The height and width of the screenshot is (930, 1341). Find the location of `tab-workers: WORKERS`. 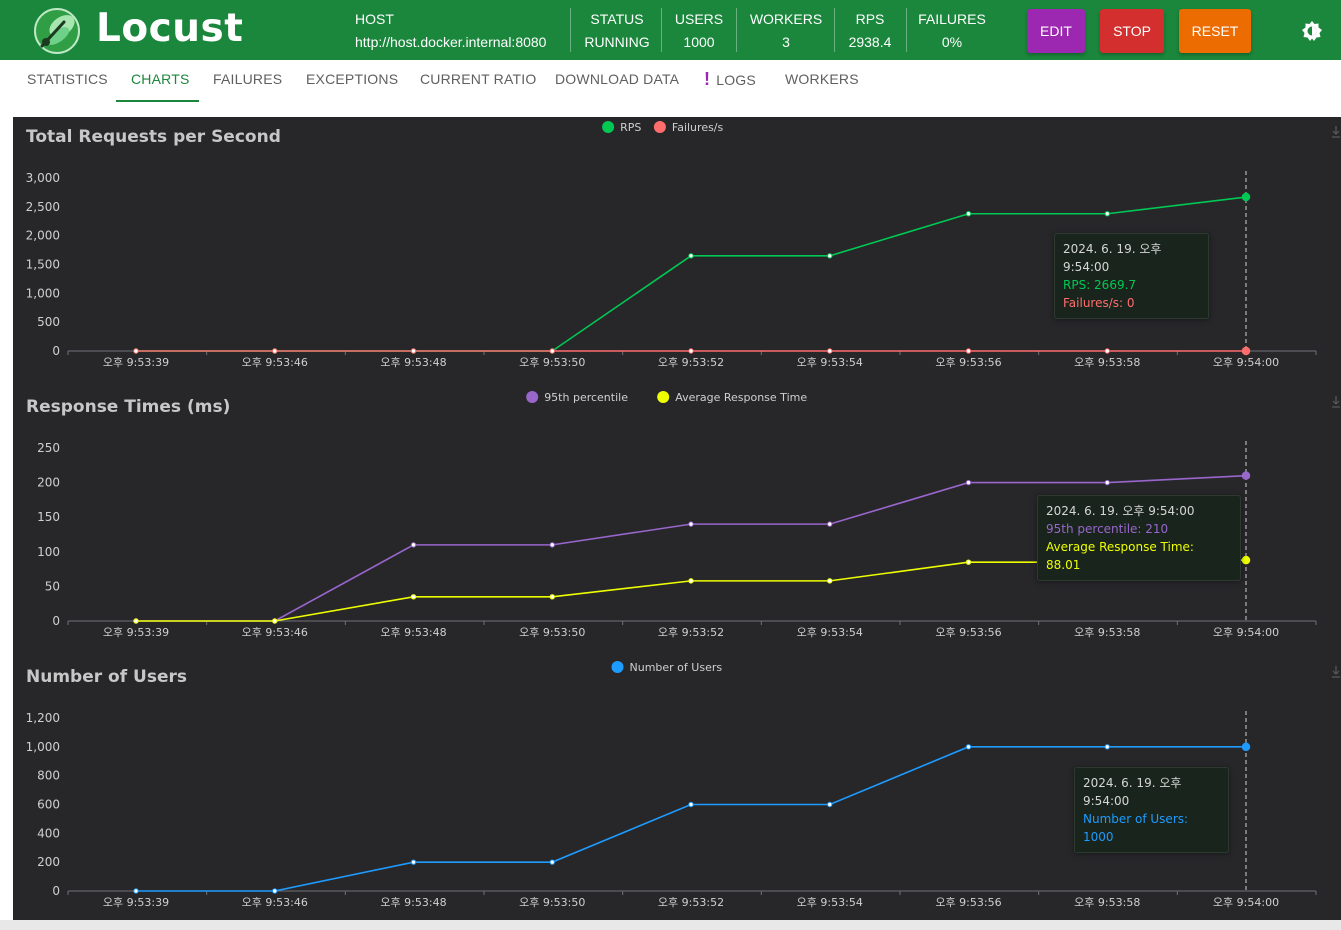

tab-workers: WORKERS is located at coordinates (822, 79).